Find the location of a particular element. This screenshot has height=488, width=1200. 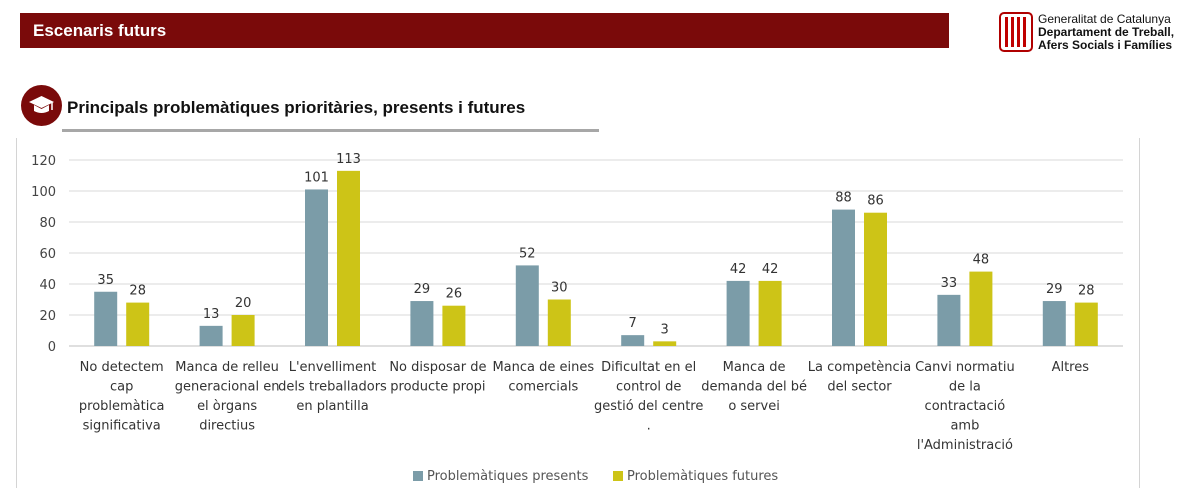

data-label: 88 is located at coordinates (843, 198).